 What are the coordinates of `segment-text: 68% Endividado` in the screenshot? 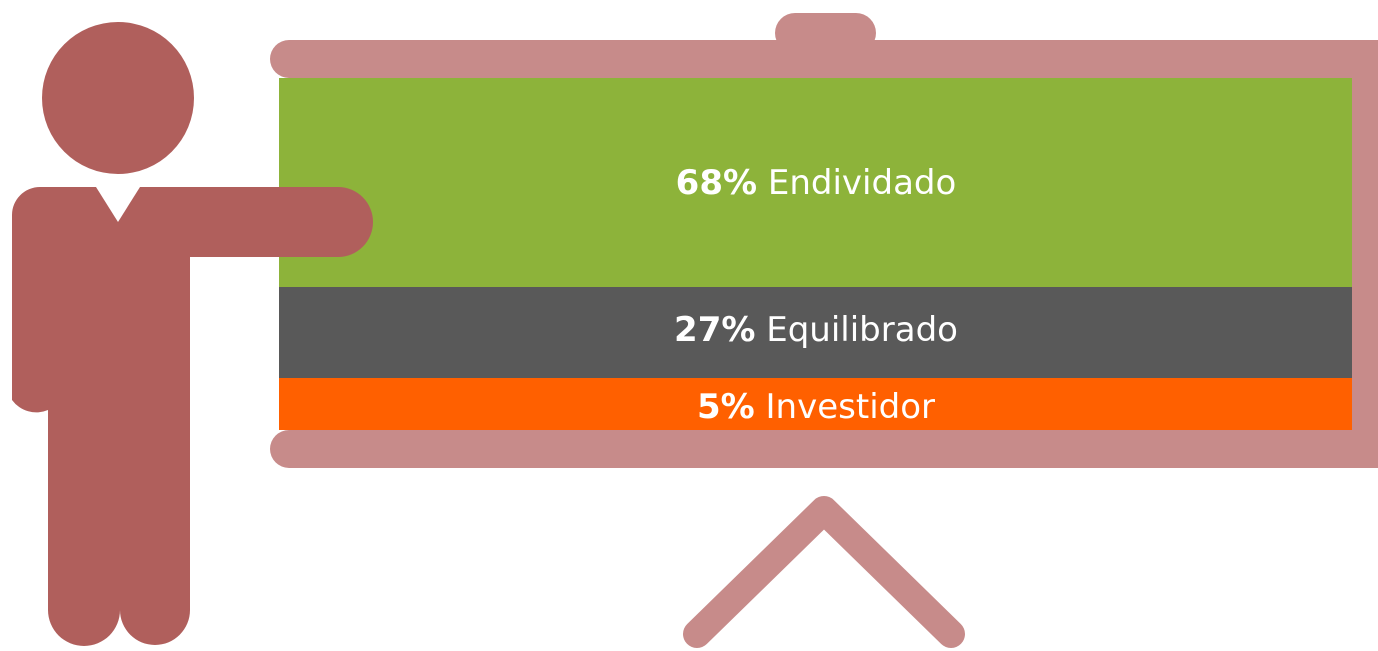 It's located at (816, 183).